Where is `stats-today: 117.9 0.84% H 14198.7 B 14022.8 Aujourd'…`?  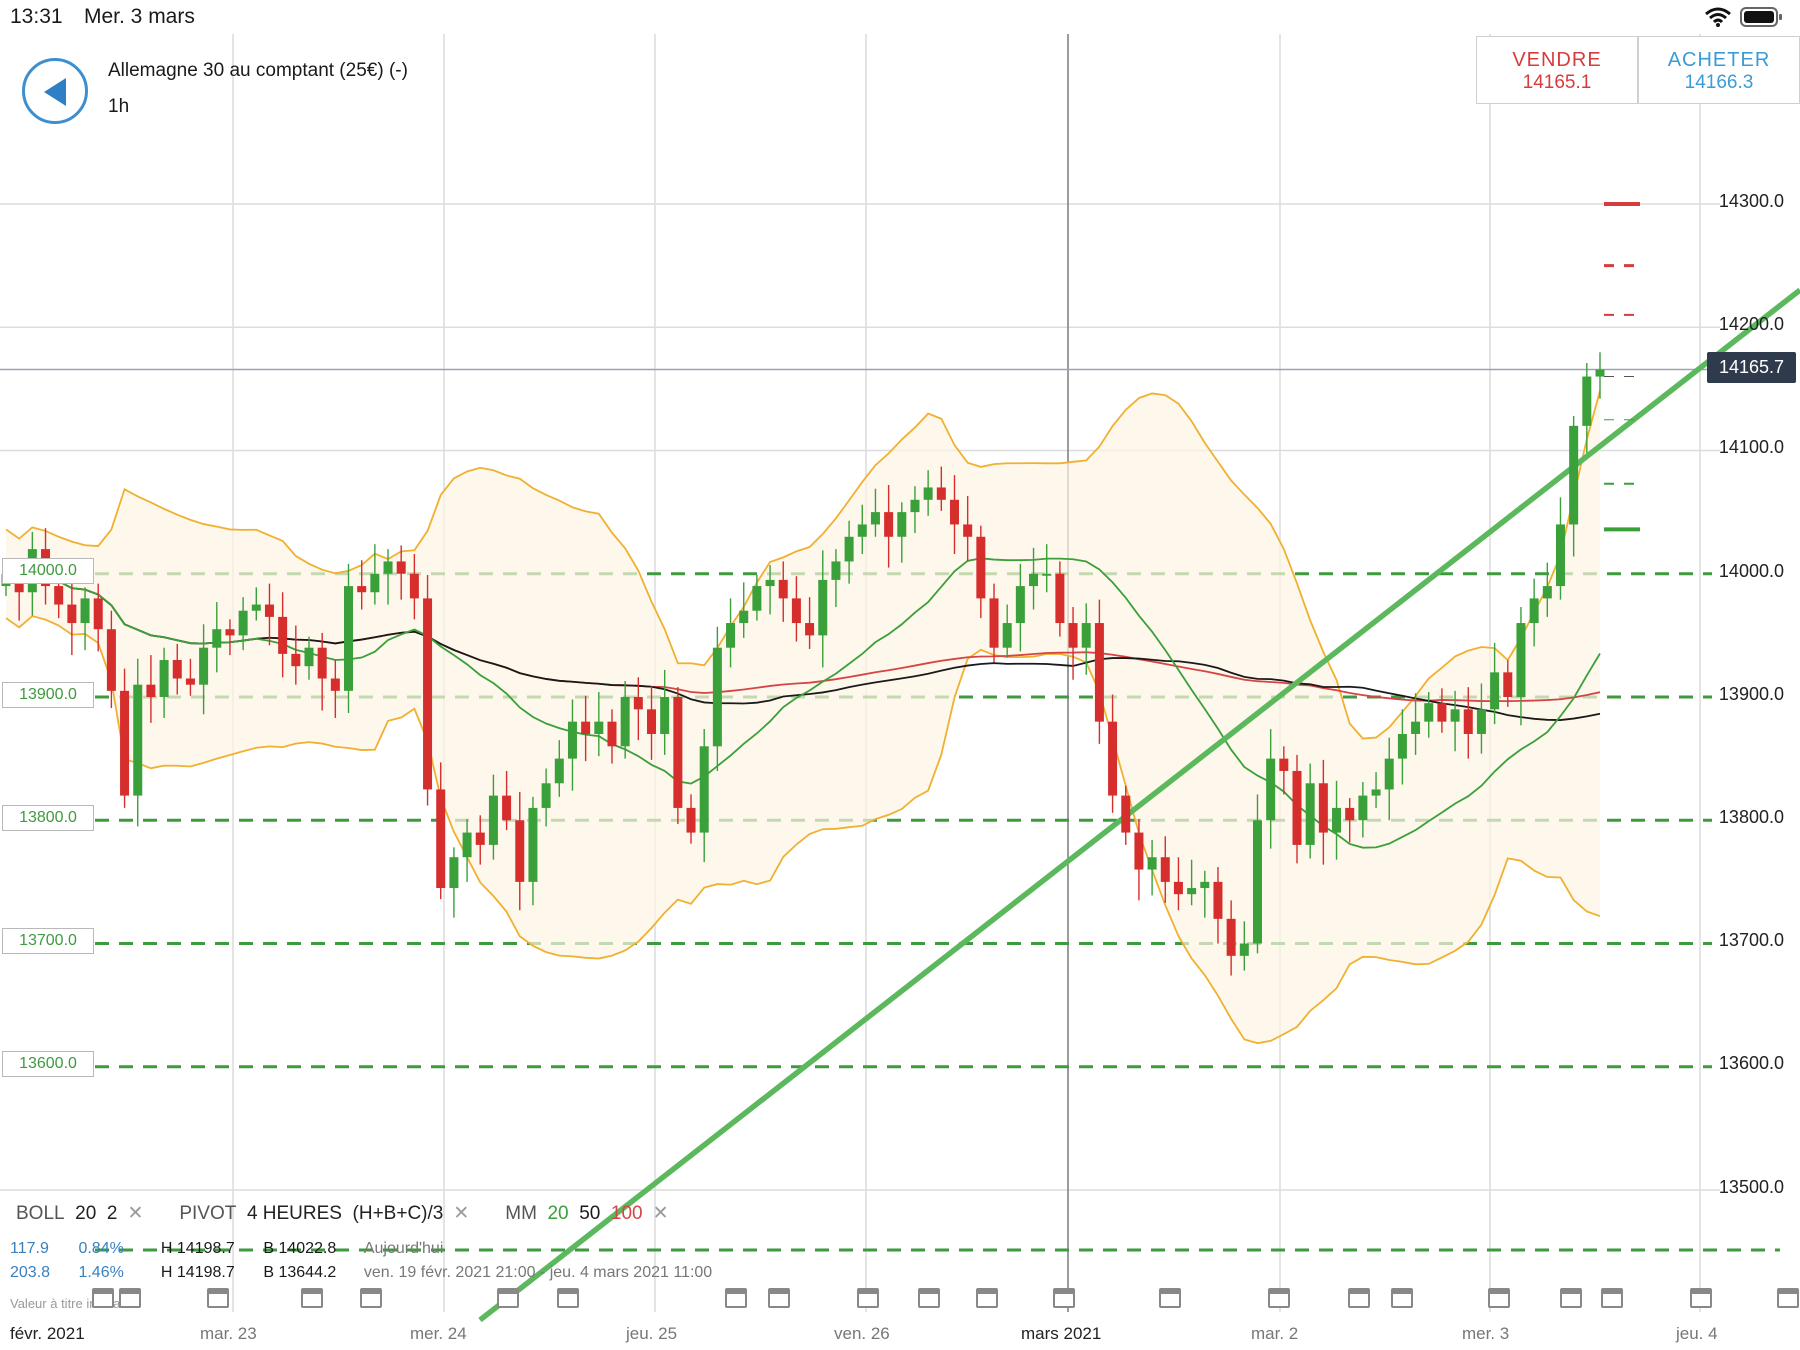
stats-today: 117.9 0.84% H 14198.7 B 14022.8 Aujourd'… is located at coordinates (226, 1249).